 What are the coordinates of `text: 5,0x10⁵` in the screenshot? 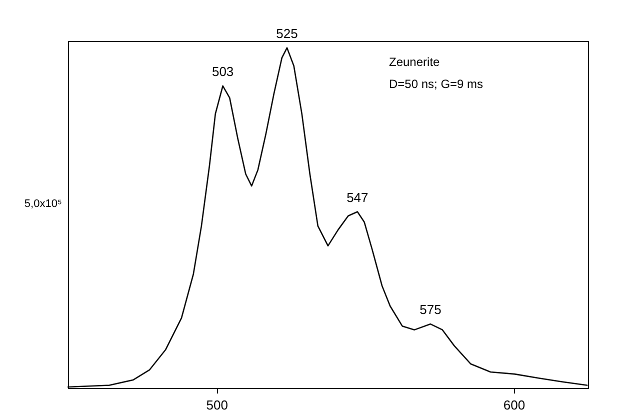 It's located at (43, 204).